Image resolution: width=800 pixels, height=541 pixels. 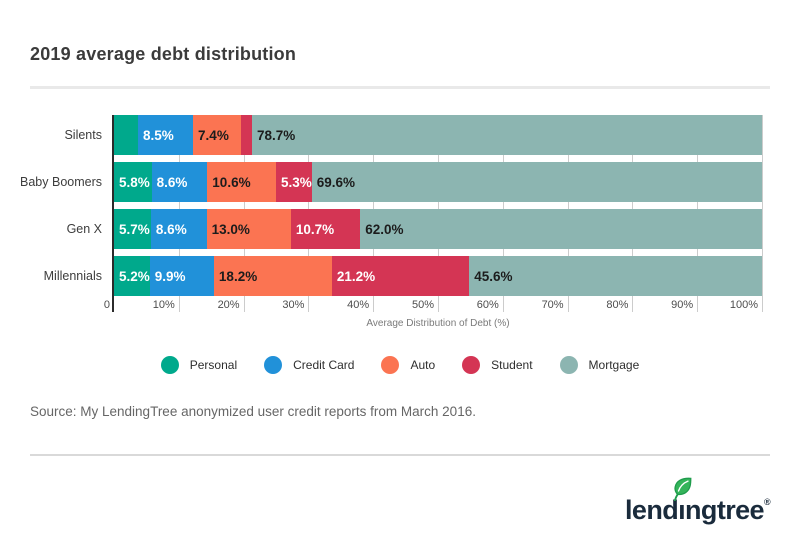 What do you see at coordinates (536, 182) in the screenshot?
I see `segment-mortgage: 69.6%` at bounding box center [536, 182].